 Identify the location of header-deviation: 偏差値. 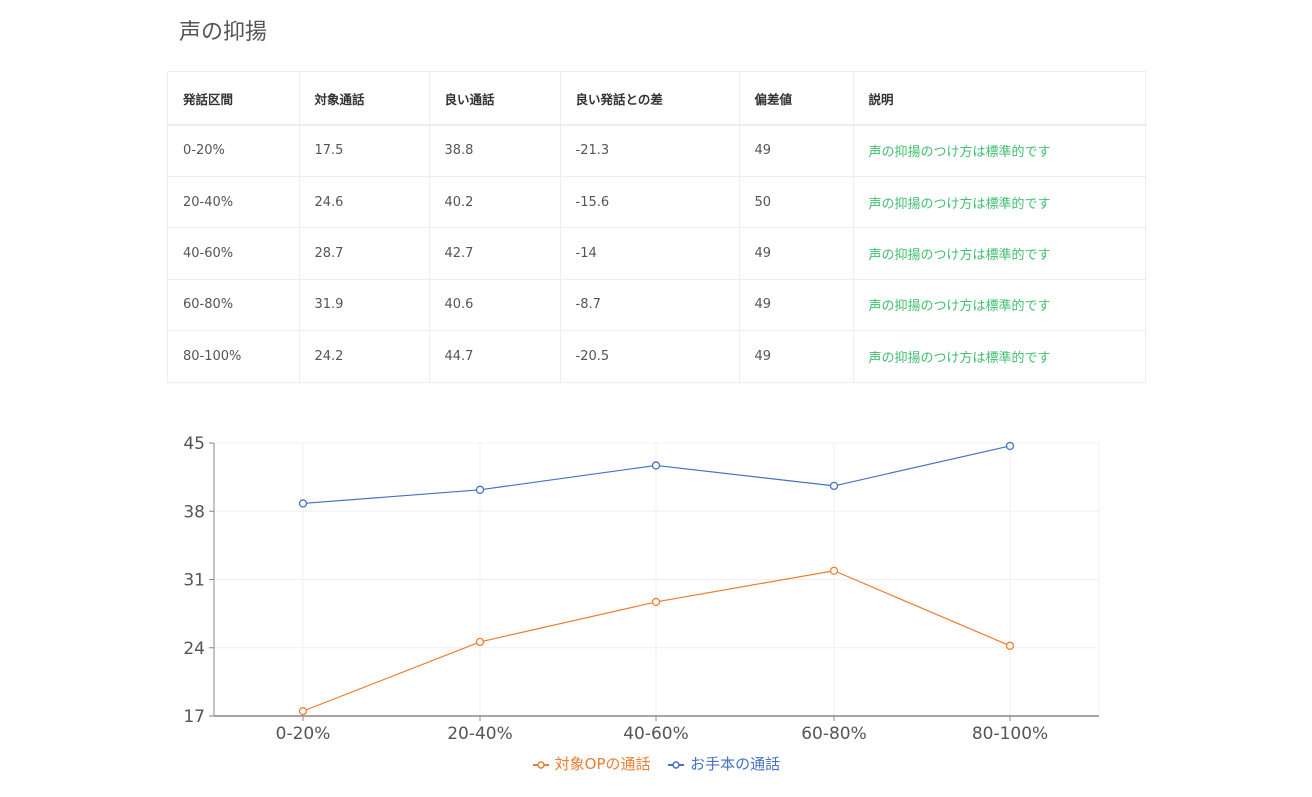
(796, 99).